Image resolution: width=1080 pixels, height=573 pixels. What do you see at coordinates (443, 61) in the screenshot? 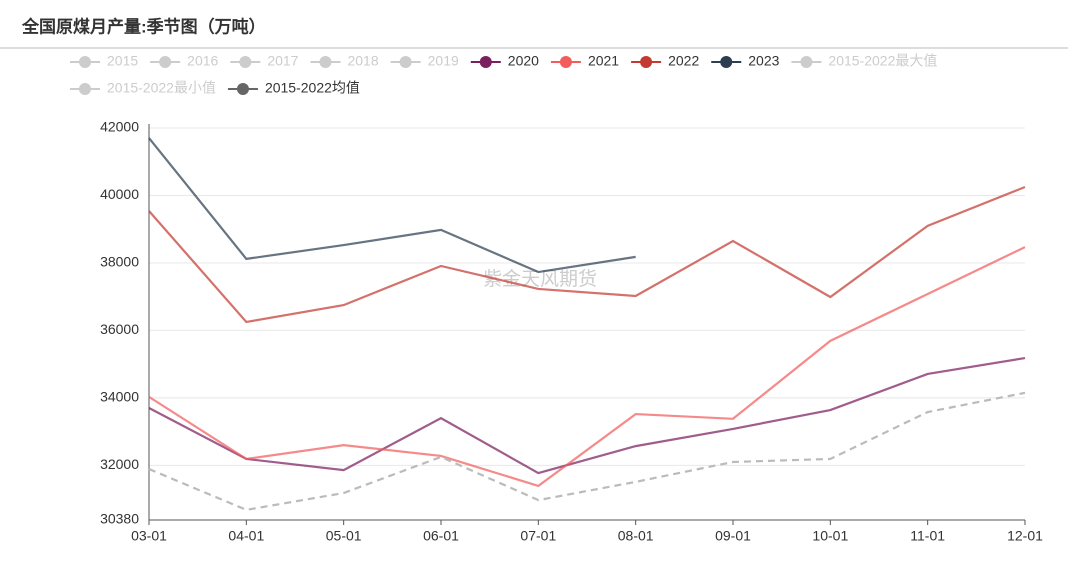
I see `legend-label: 2019` at bounding box center [443, 61].